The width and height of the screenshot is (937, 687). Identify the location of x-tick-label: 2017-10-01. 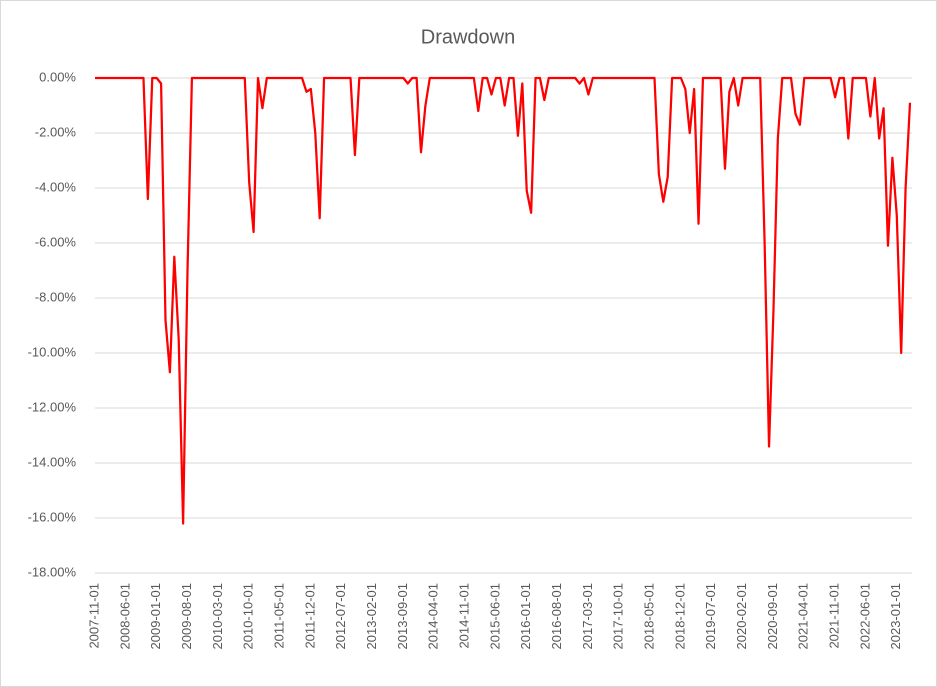
(618, 616).